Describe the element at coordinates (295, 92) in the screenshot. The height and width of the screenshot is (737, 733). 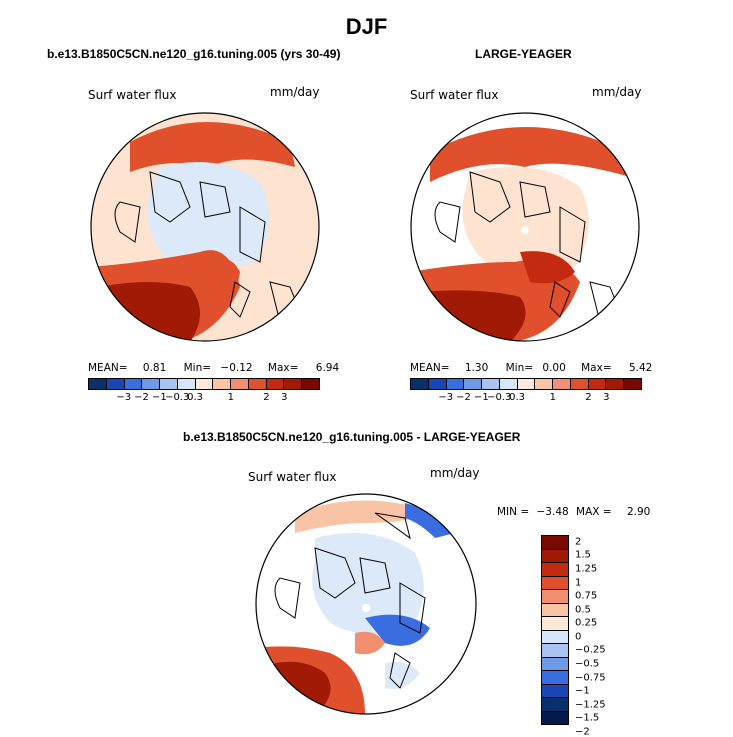
I see `panel1-units-label: mm/day` at that location.